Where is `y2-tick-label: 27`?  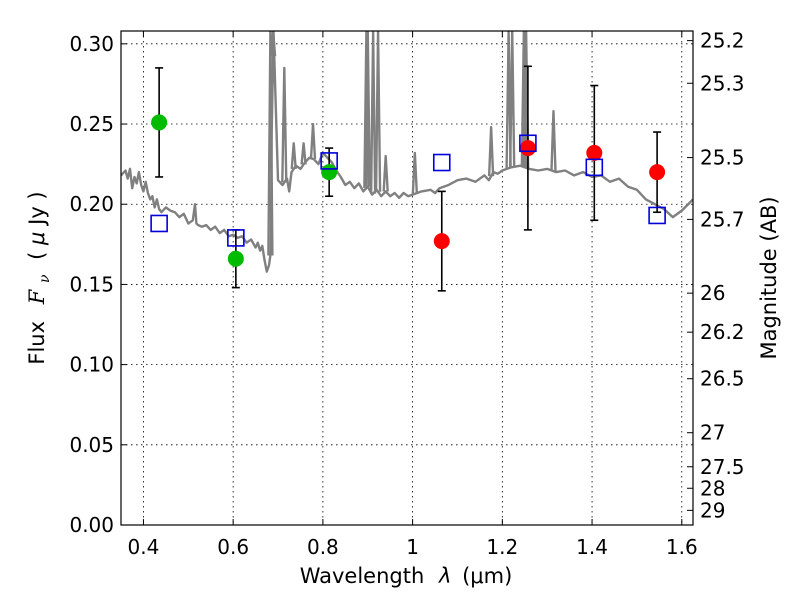 y2-tick-label: 27 is located at coordinates (712, 433).